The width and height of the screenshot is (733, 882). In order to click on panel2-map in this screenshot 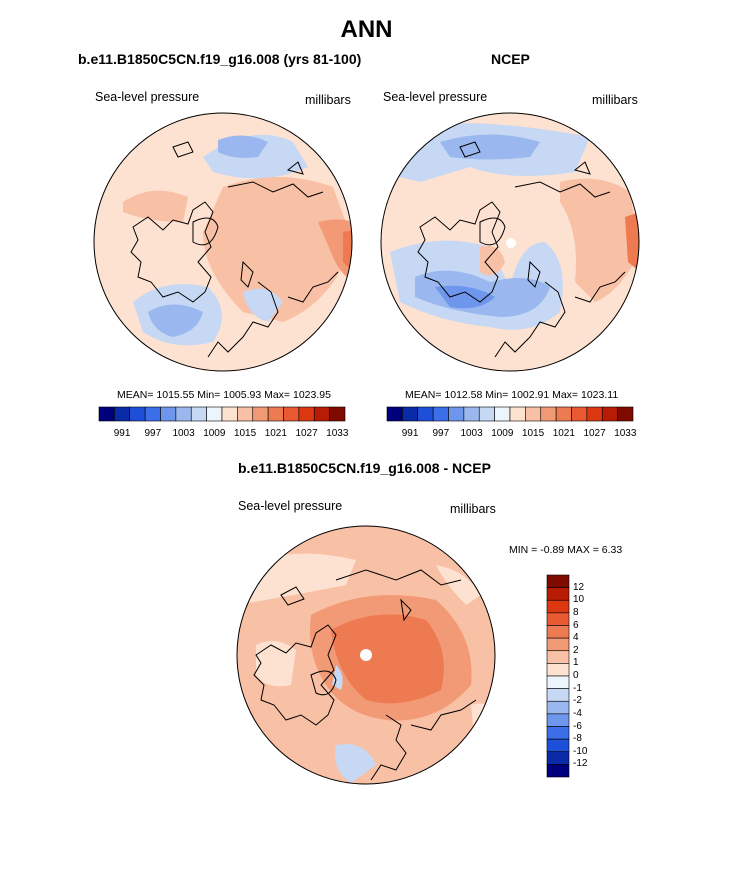, I will do `click(510, 242)`.